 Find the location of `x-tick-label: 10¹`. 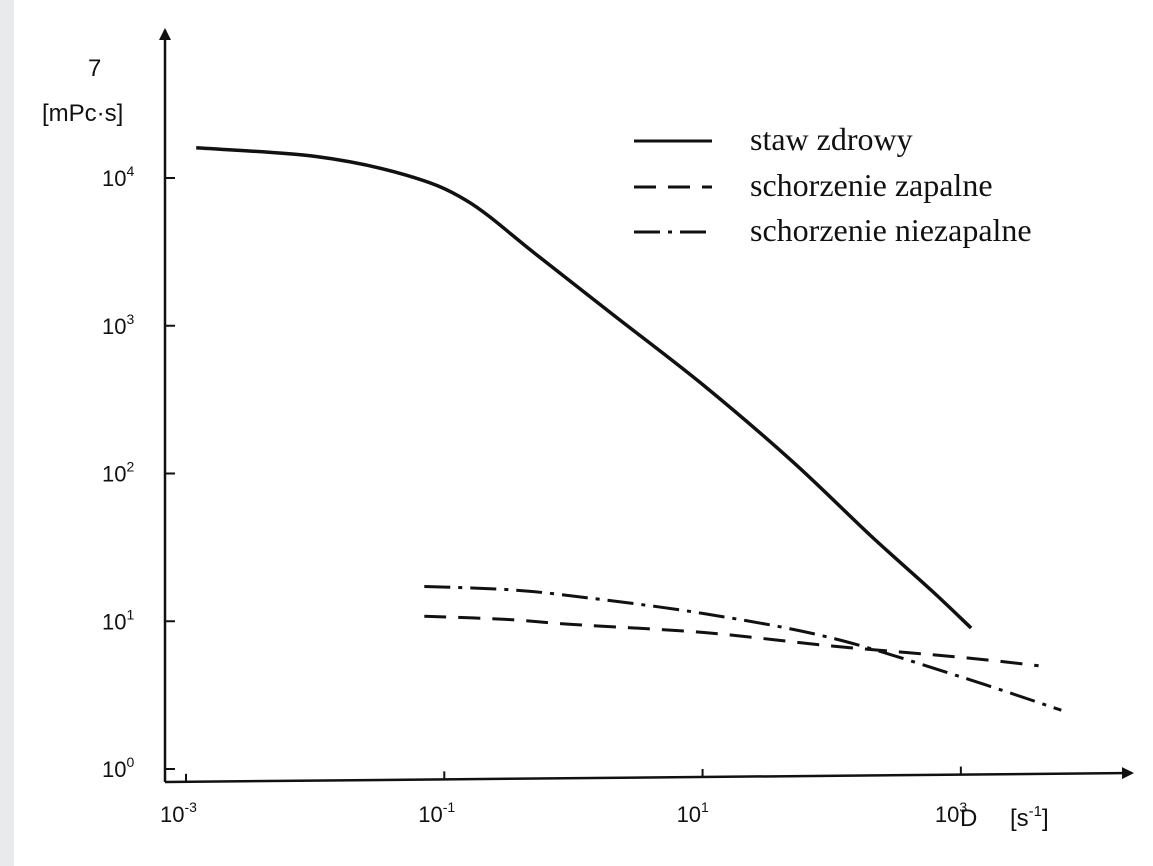

x-tick-label: 10¹ is located at coordinates (693, 813).